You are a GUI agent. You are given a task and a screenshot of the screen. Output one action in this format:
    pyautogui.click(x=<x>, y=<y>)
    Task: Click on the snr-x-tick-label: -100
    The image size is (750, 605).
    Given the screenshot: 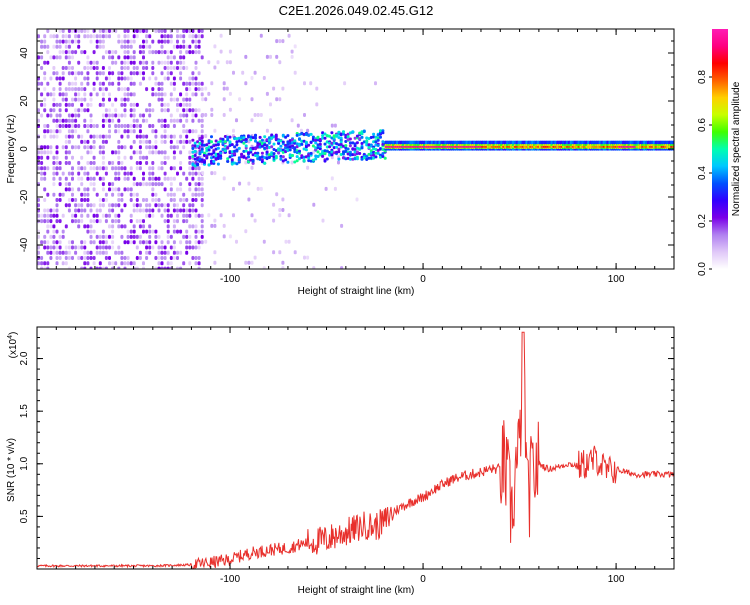 What is the action you would take?
    pyautogui.click(x=230, y=579)
    